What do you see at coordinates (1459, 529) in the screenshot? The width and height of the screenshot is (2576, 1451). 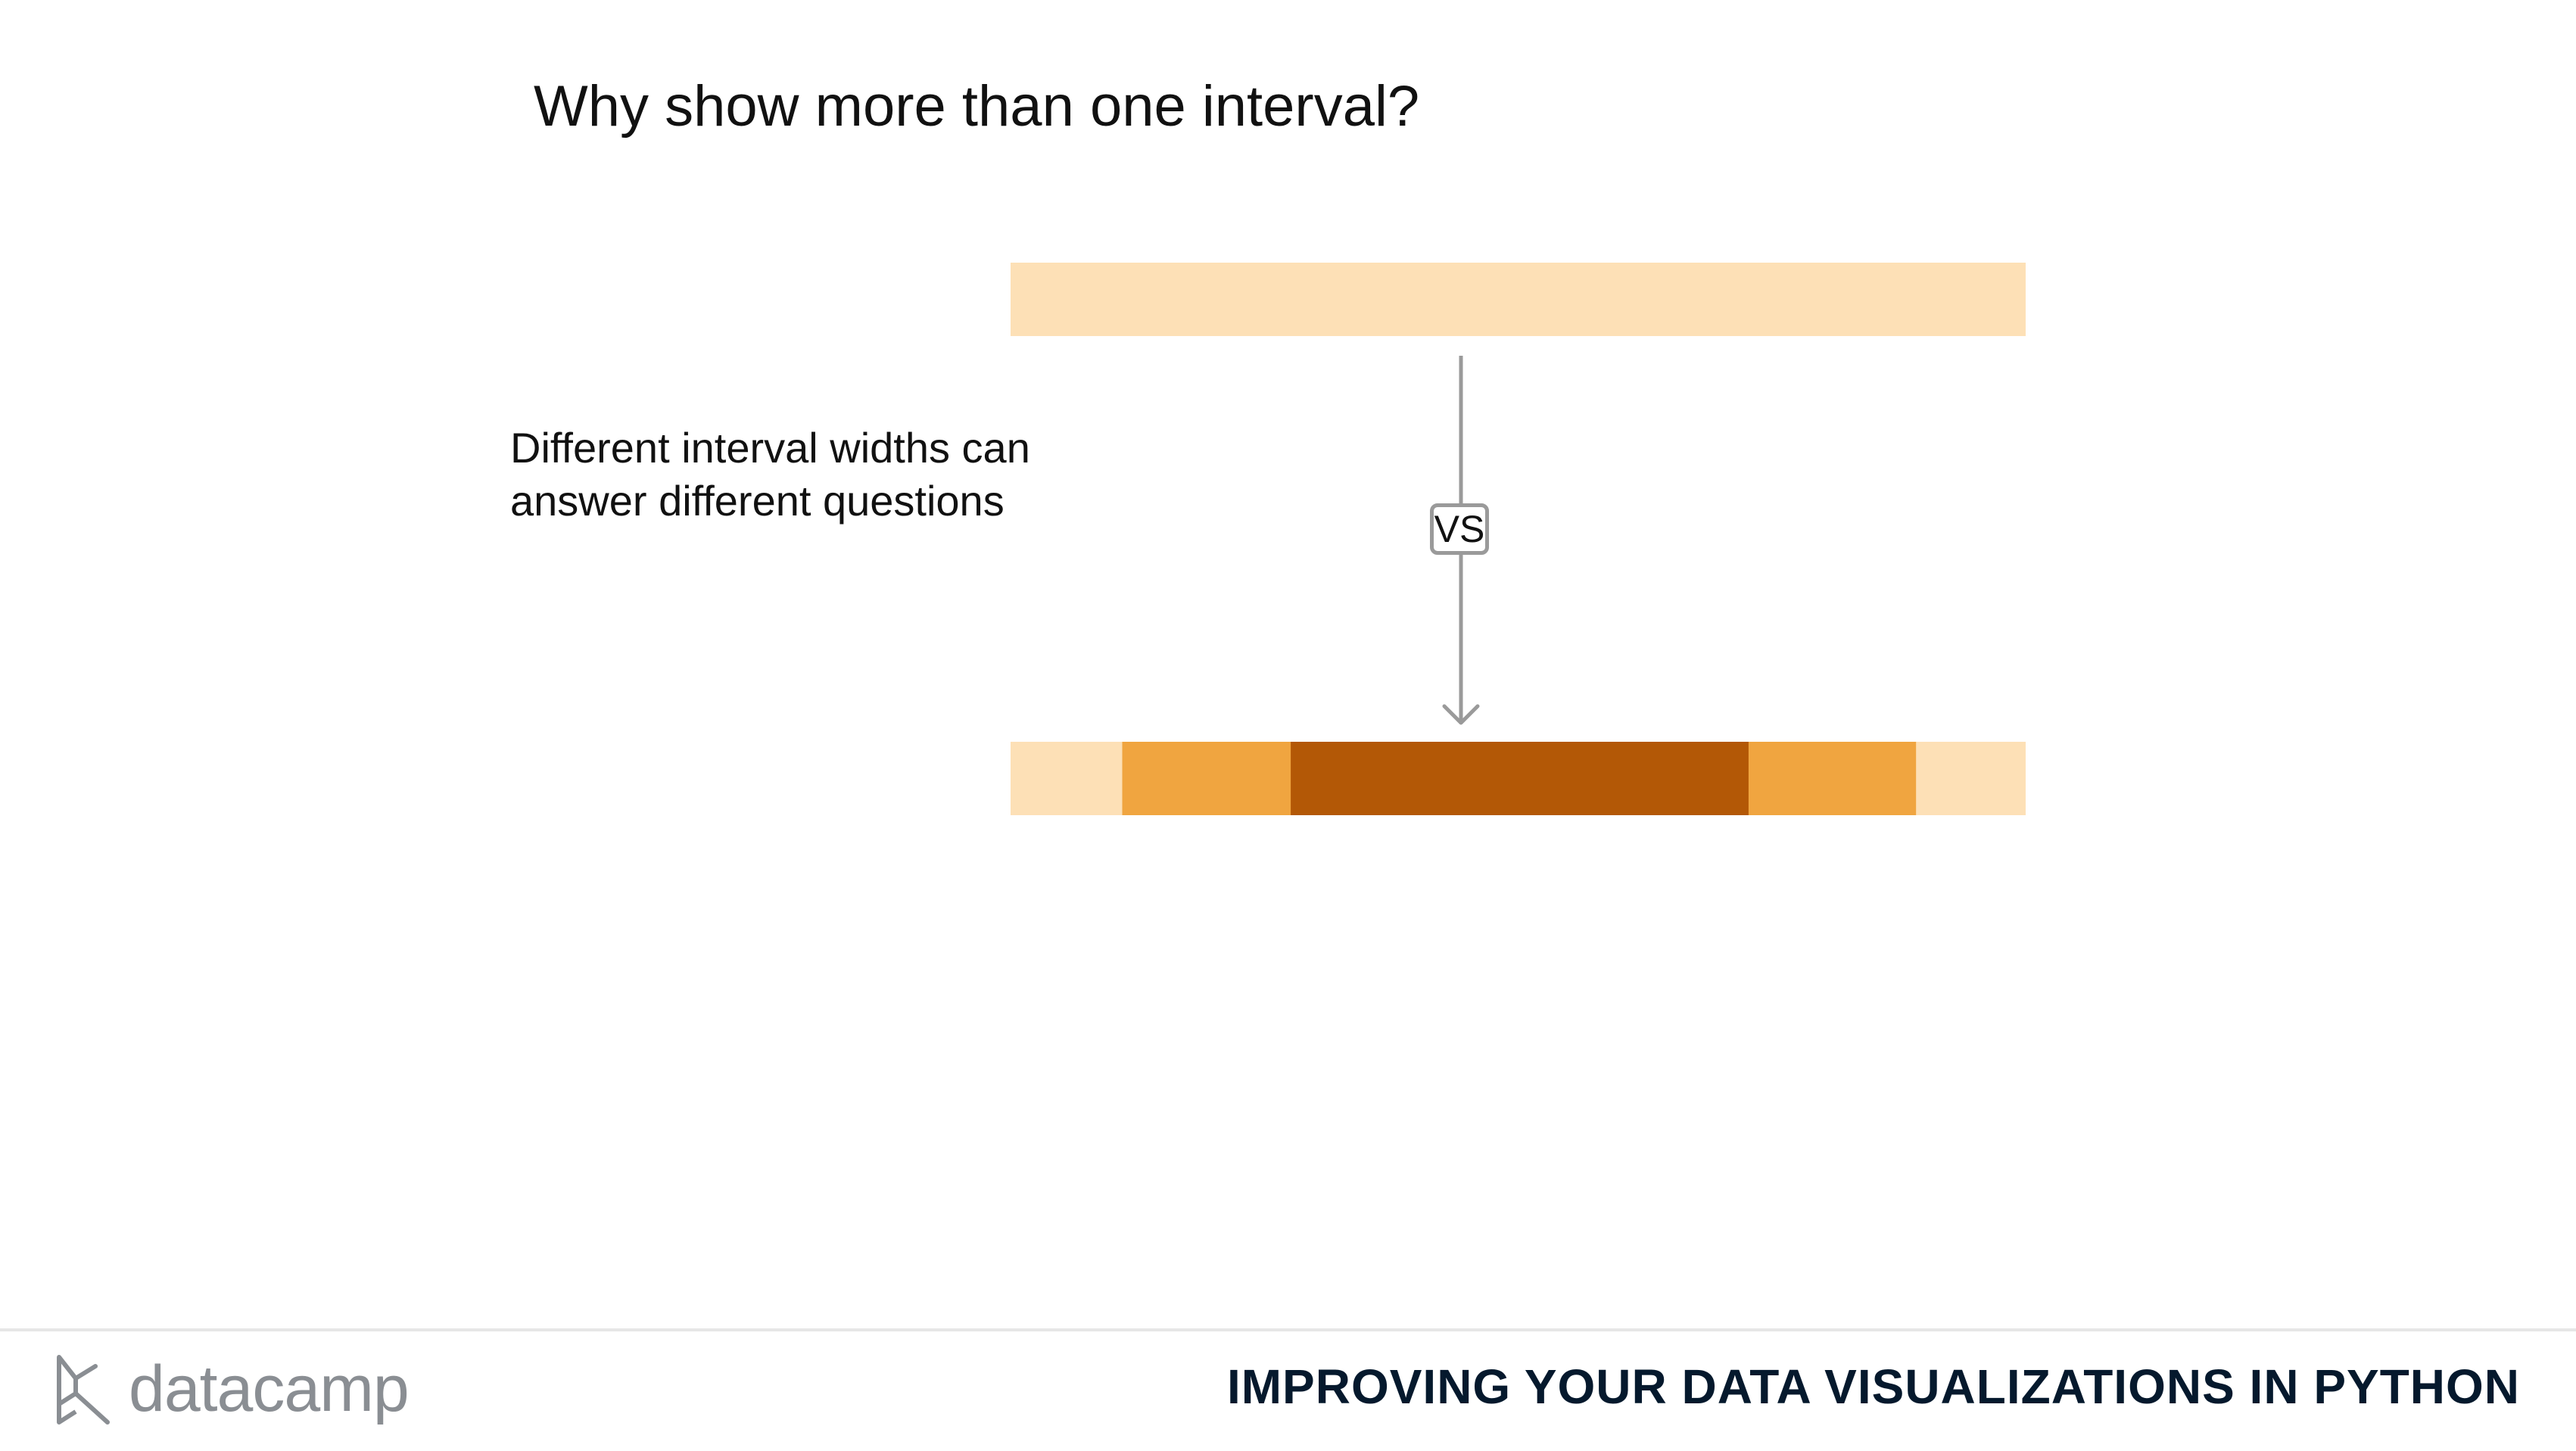 I see `vs-label: VS` at bounding box center [1459, 529].